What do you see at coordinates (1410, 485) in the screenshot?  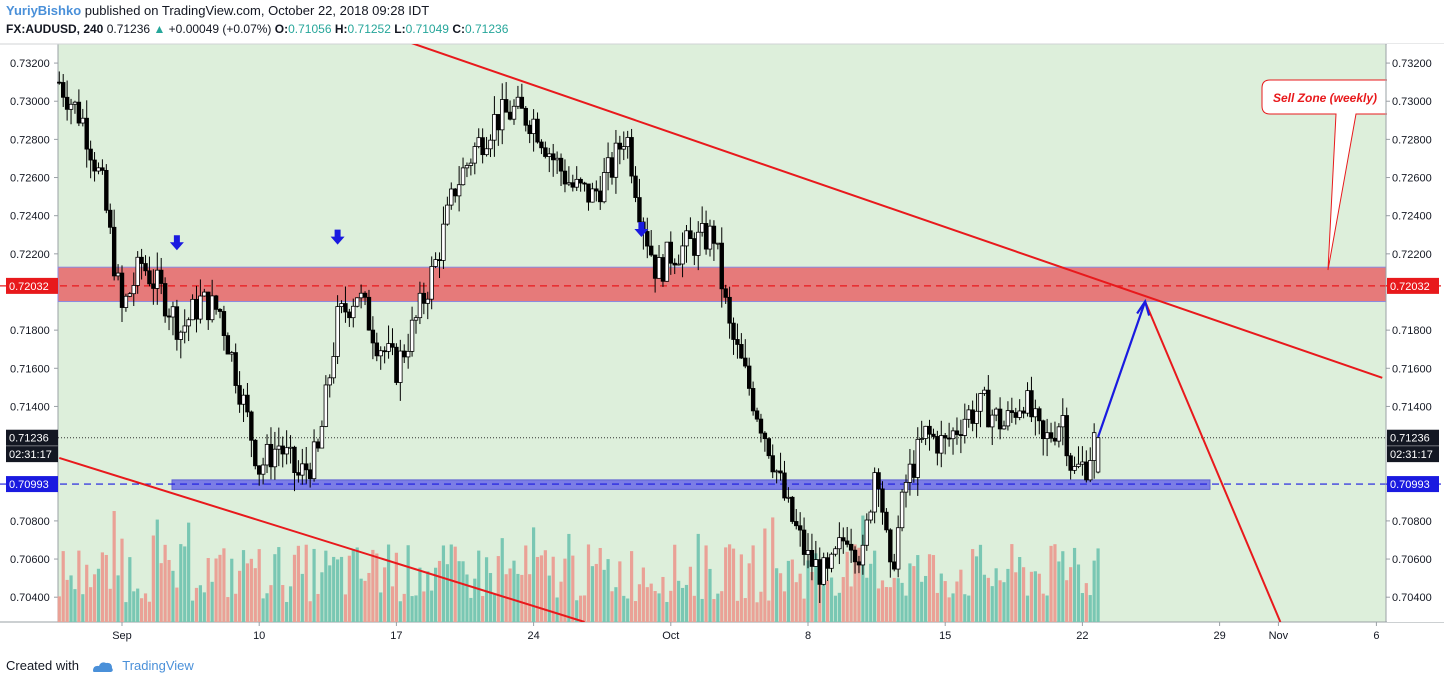 I see `price-label-right: 0.70993` at bounding box center [1410, 485].